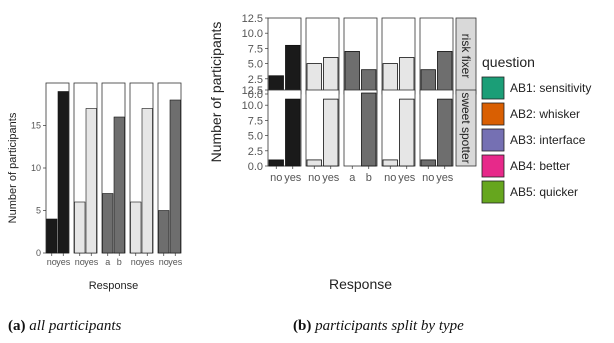  I want to click on a-ytick-label: 0, so click(38, 253).